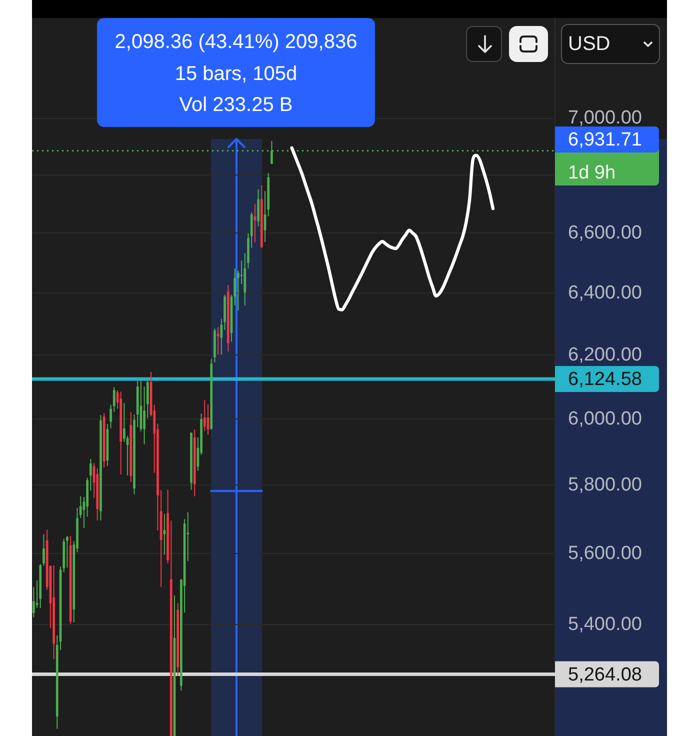 Image resolution: width=681 pixels, height=736 pixels. Describe the element at coordinates (592, 173) in the screenshot. I see `ref-line-label: 1d 9h` at that location.